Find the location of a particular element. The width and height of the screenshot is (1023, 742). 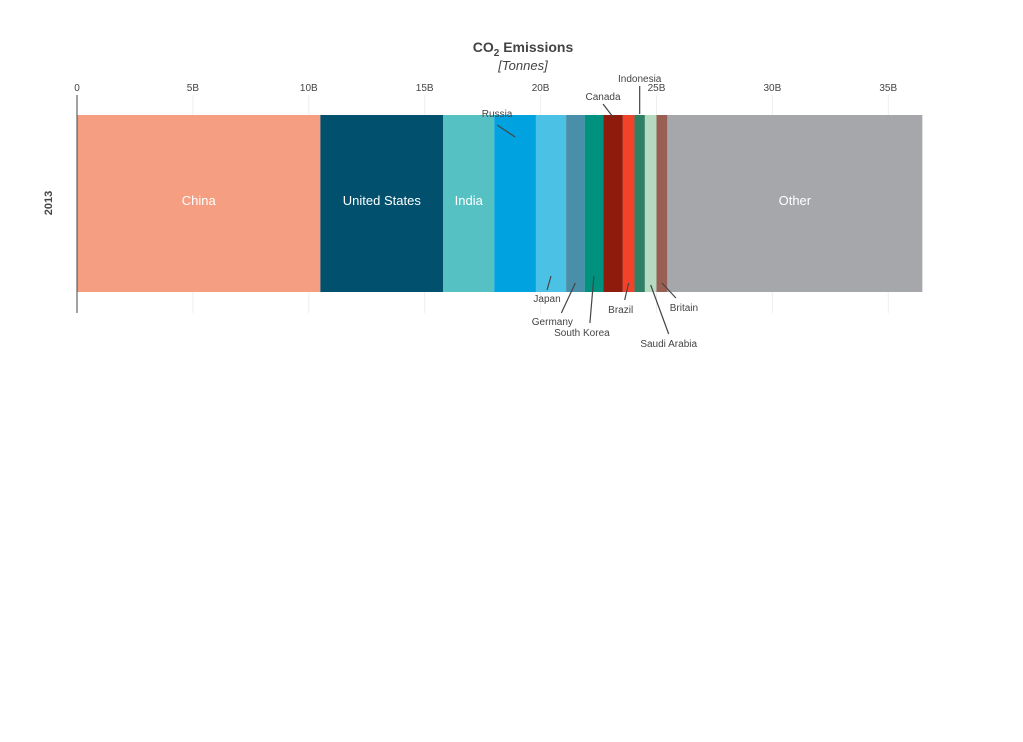

annotation-leader-south-korea is located at coordinates (592, 299).